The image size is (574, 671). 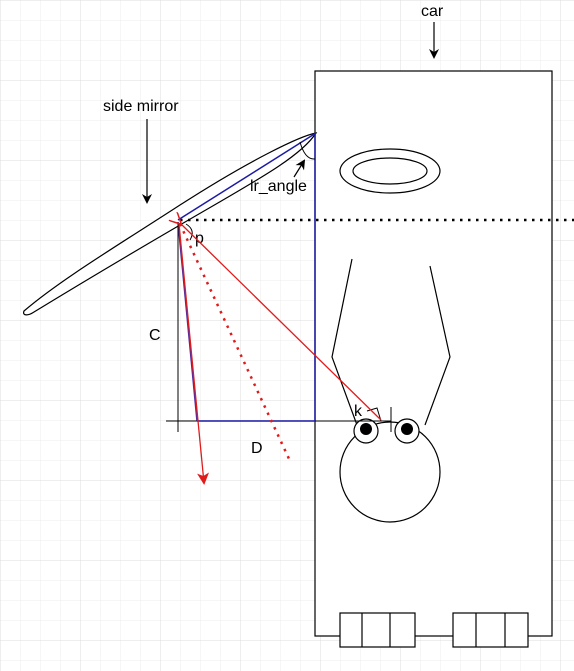 What do you see at coordinates (189, 232) in the screenshot?
I see `p-angle-arc` at bounding box center [189, 232].